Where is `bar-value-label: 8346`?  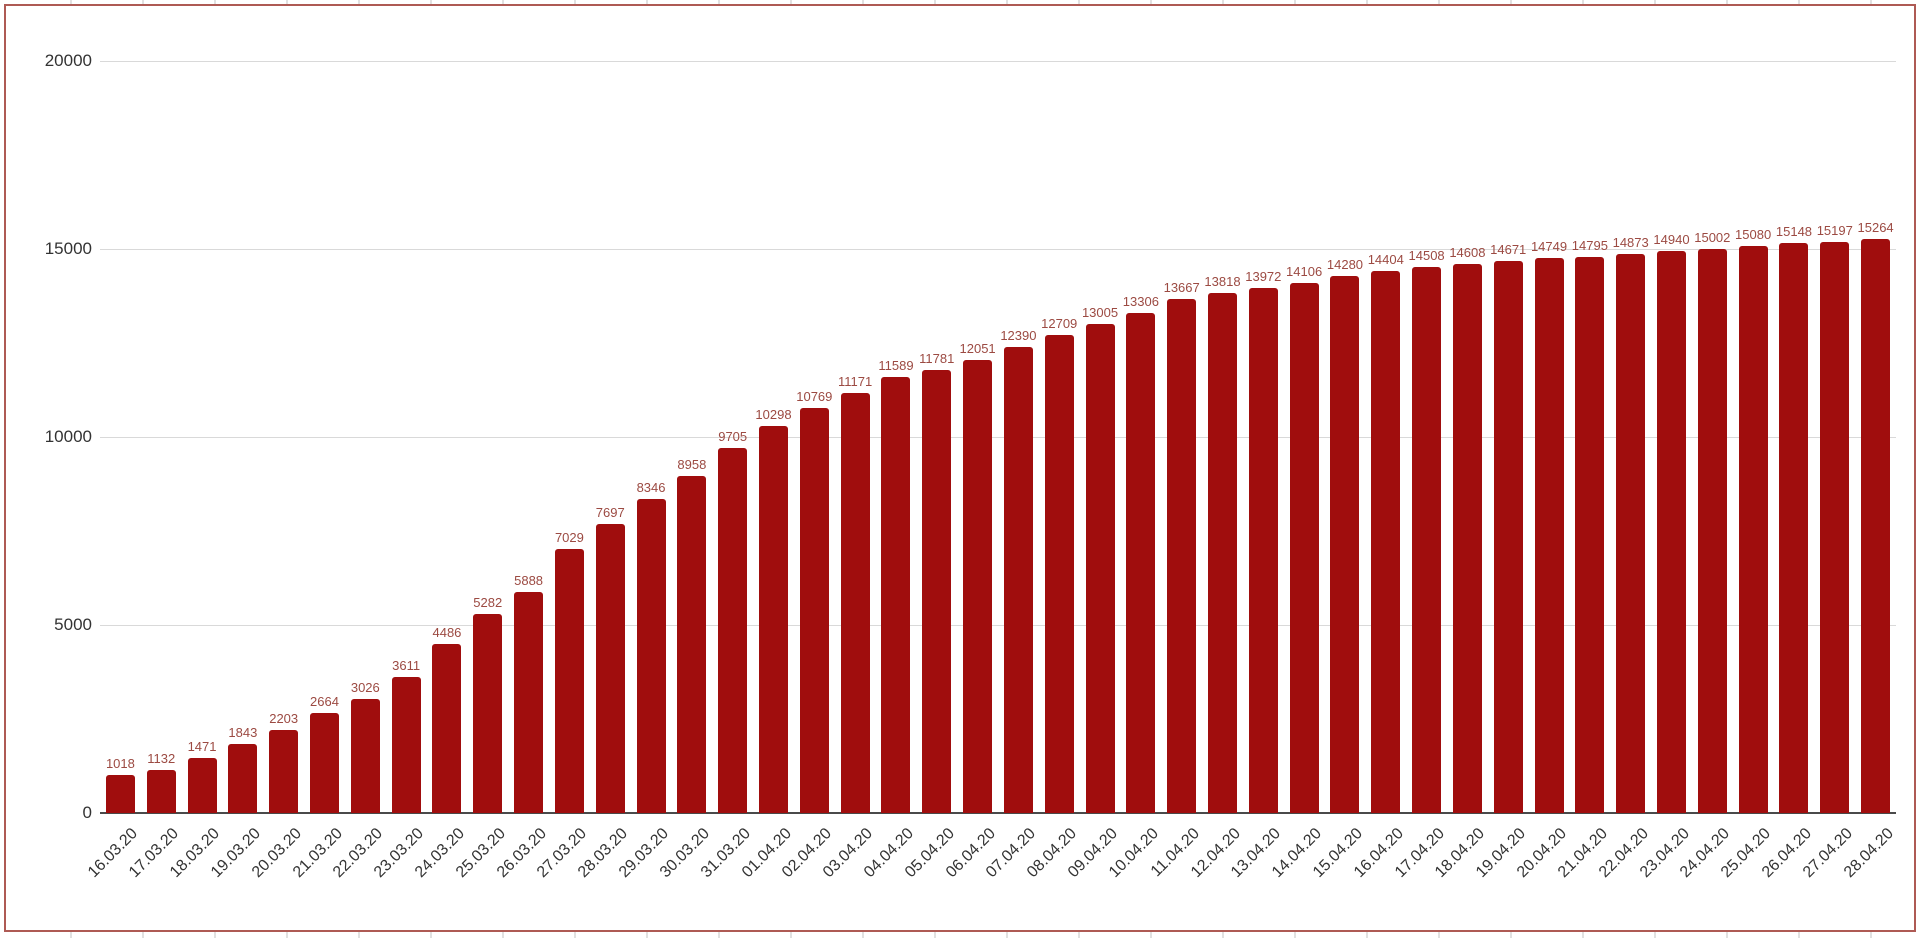
bar-value-label: 8346 is located at coordinates (651, 488).